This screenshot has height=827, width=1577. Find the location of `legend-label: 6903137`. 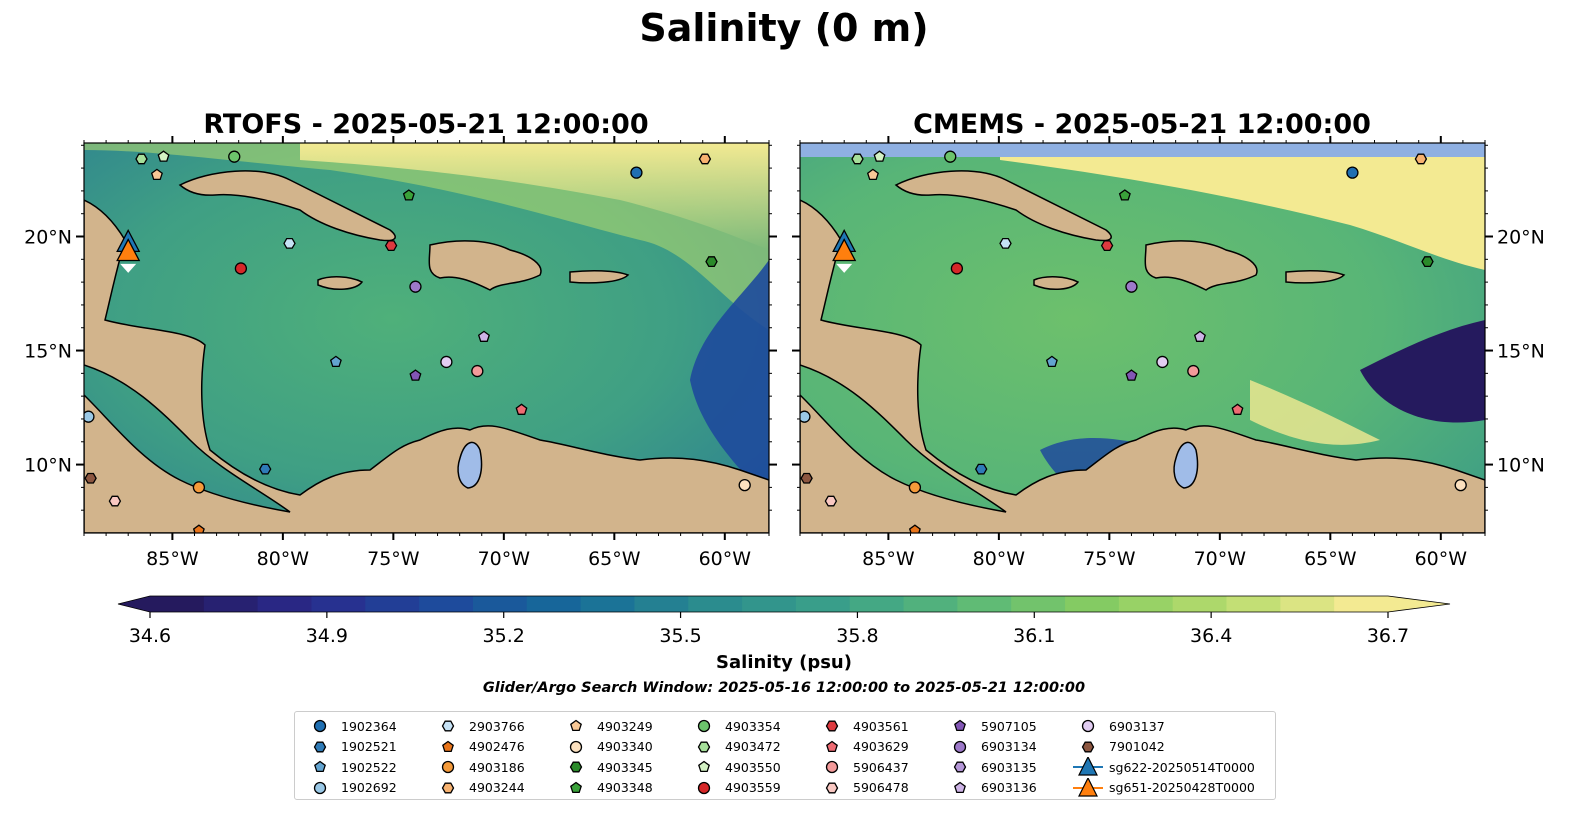

legend-label: 6903137 is located at coordinates (1137, 726).